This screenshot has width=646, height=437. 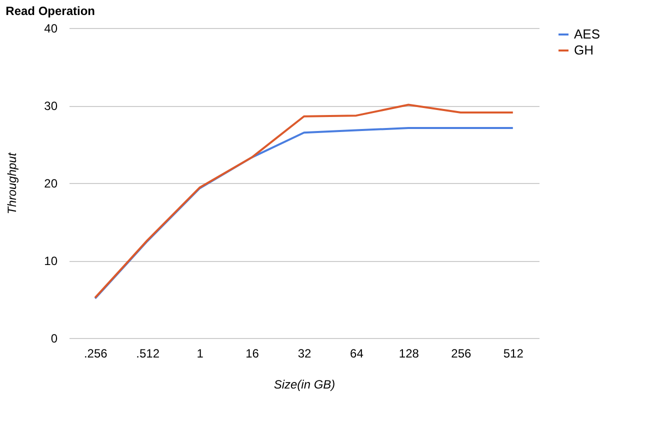 What do you see at coordinates (51, 11) in the screenshot?
I see `chart-title: Read Operation` at bounding box center [51, 11].